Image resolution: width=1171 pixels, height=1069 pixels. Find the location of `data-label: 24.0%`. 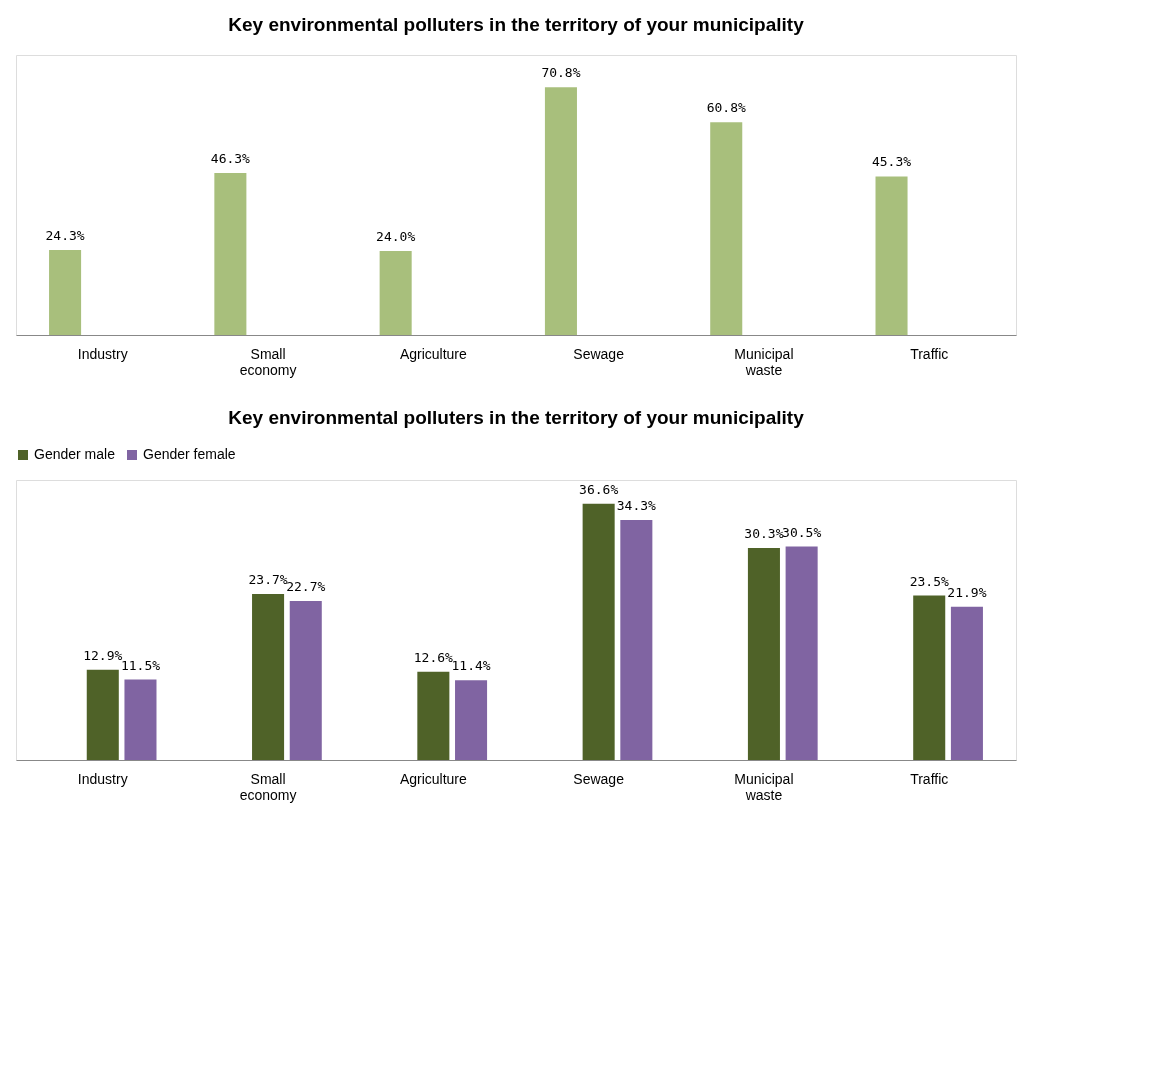

data-label: 24.0% is located at coordinates (396, 236).